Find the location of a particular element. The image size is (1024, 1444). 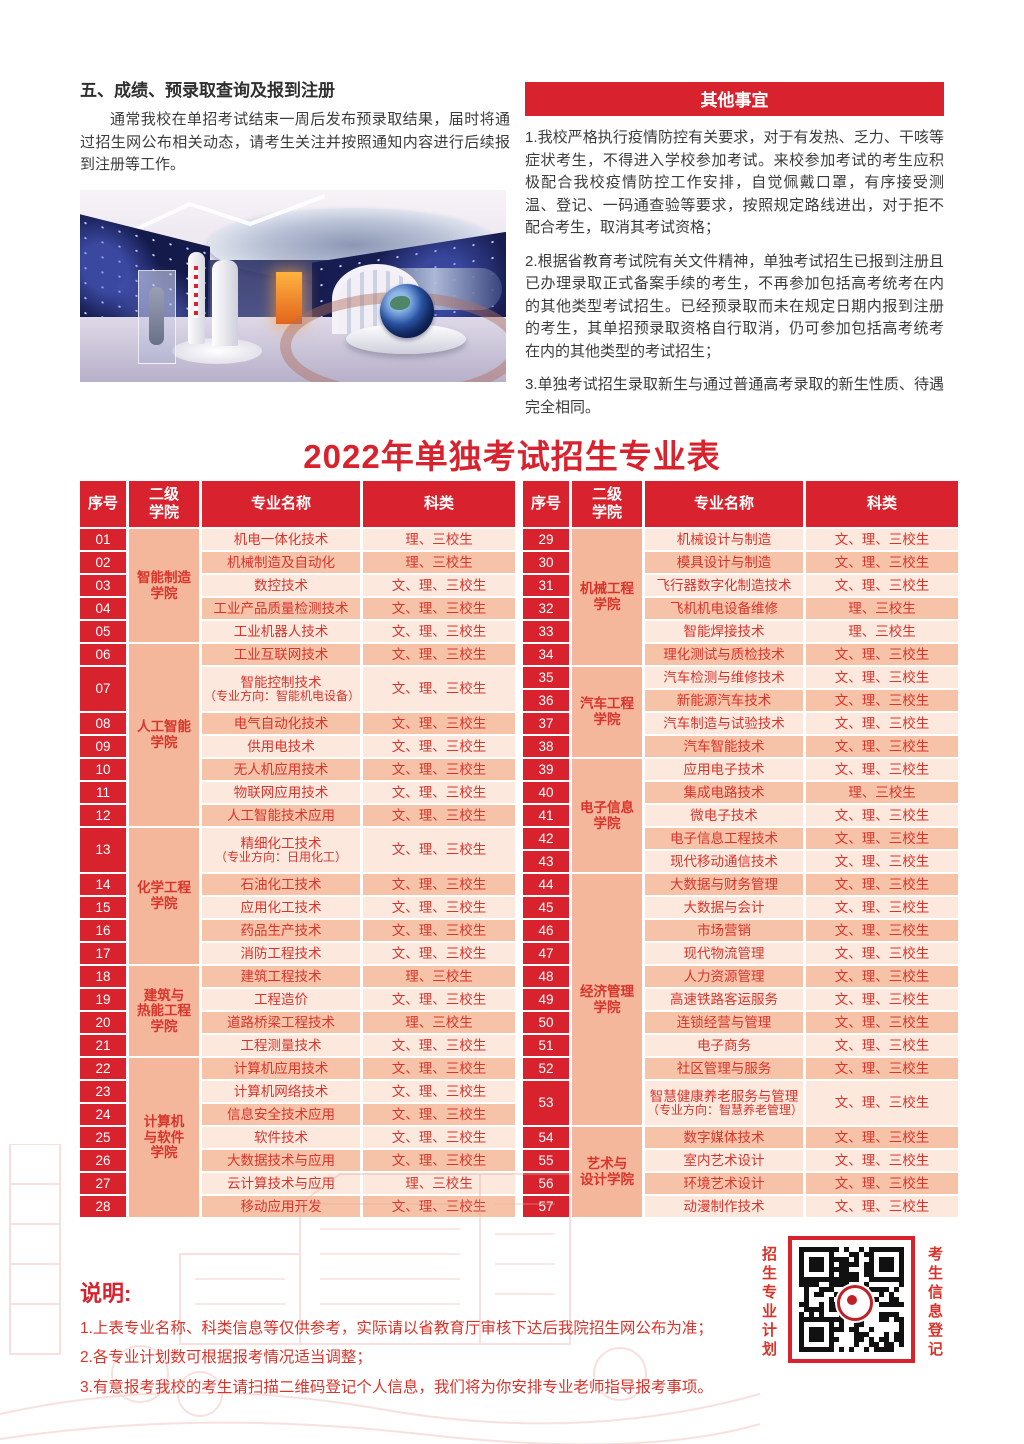

table-row: 55 室内艺术设计 文、理、三校生 is located at coordinates (740, 1160).